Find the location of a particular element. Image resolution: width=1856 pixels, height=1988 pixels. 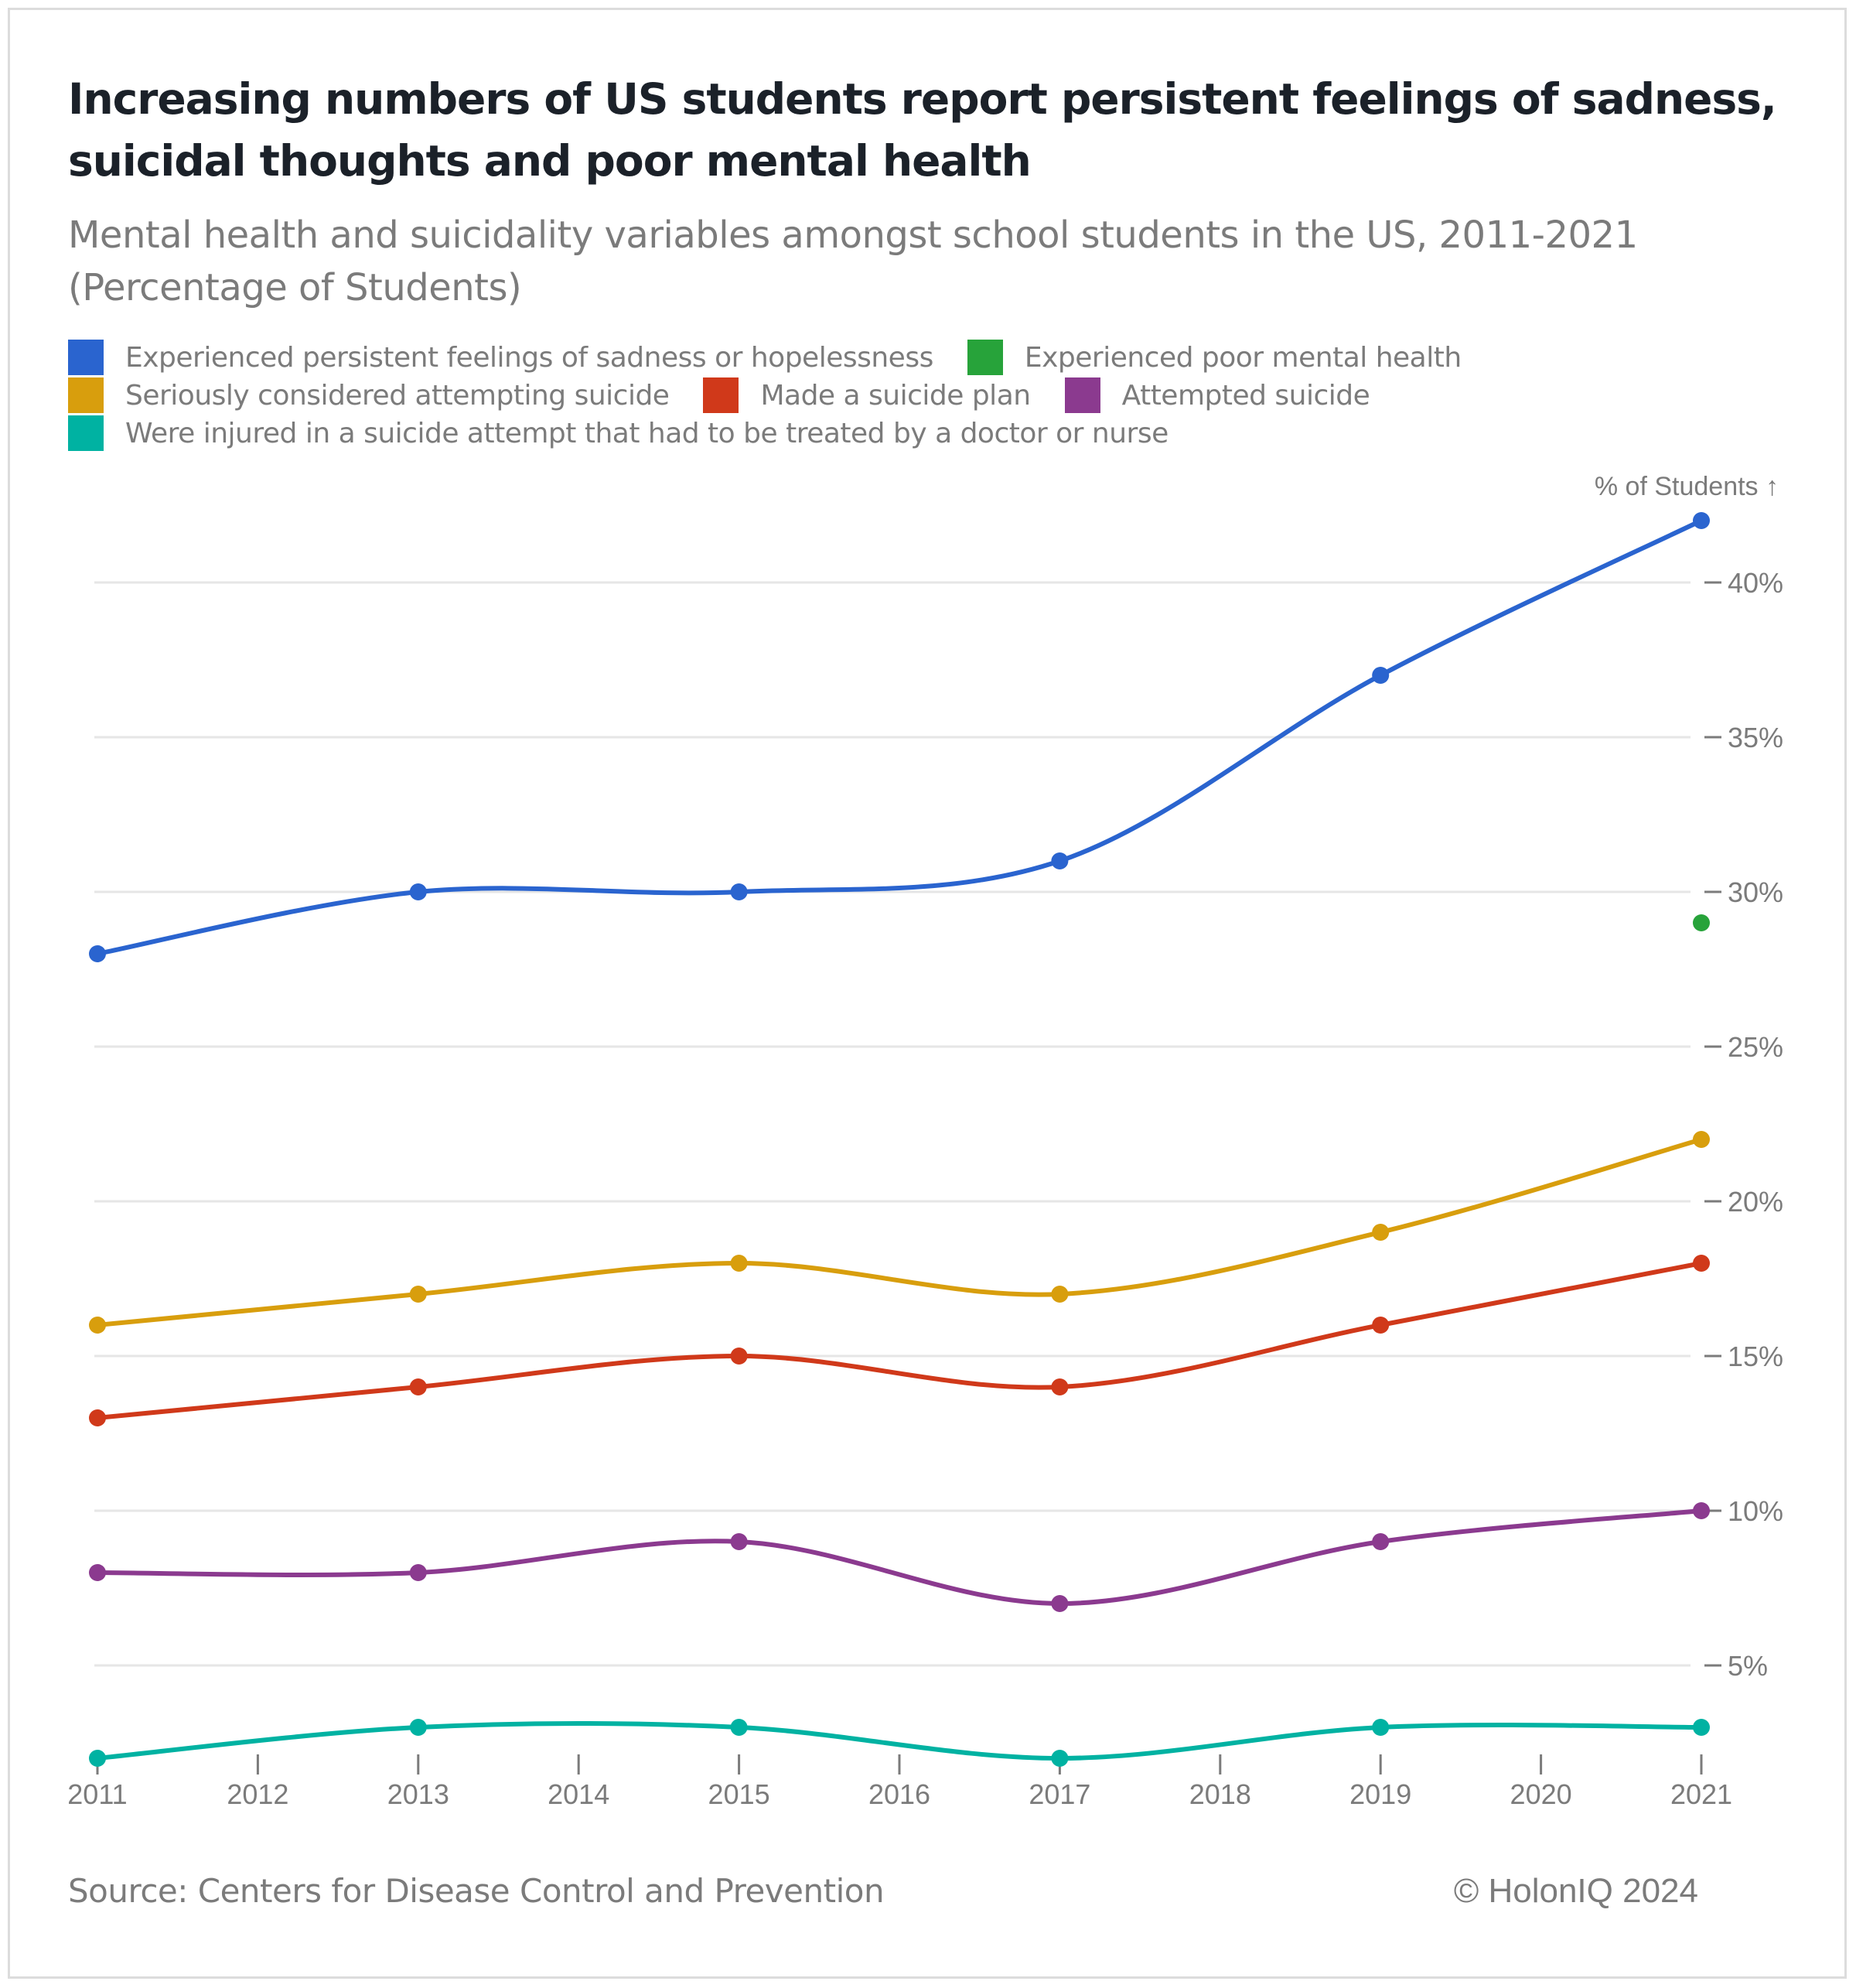

y-tick-label: 15% is located at coordinates (1755, 1357).